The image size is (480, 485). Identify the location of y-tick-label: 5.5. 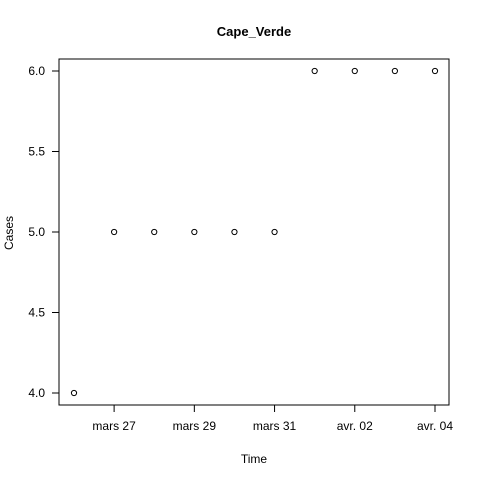
(36, 152).